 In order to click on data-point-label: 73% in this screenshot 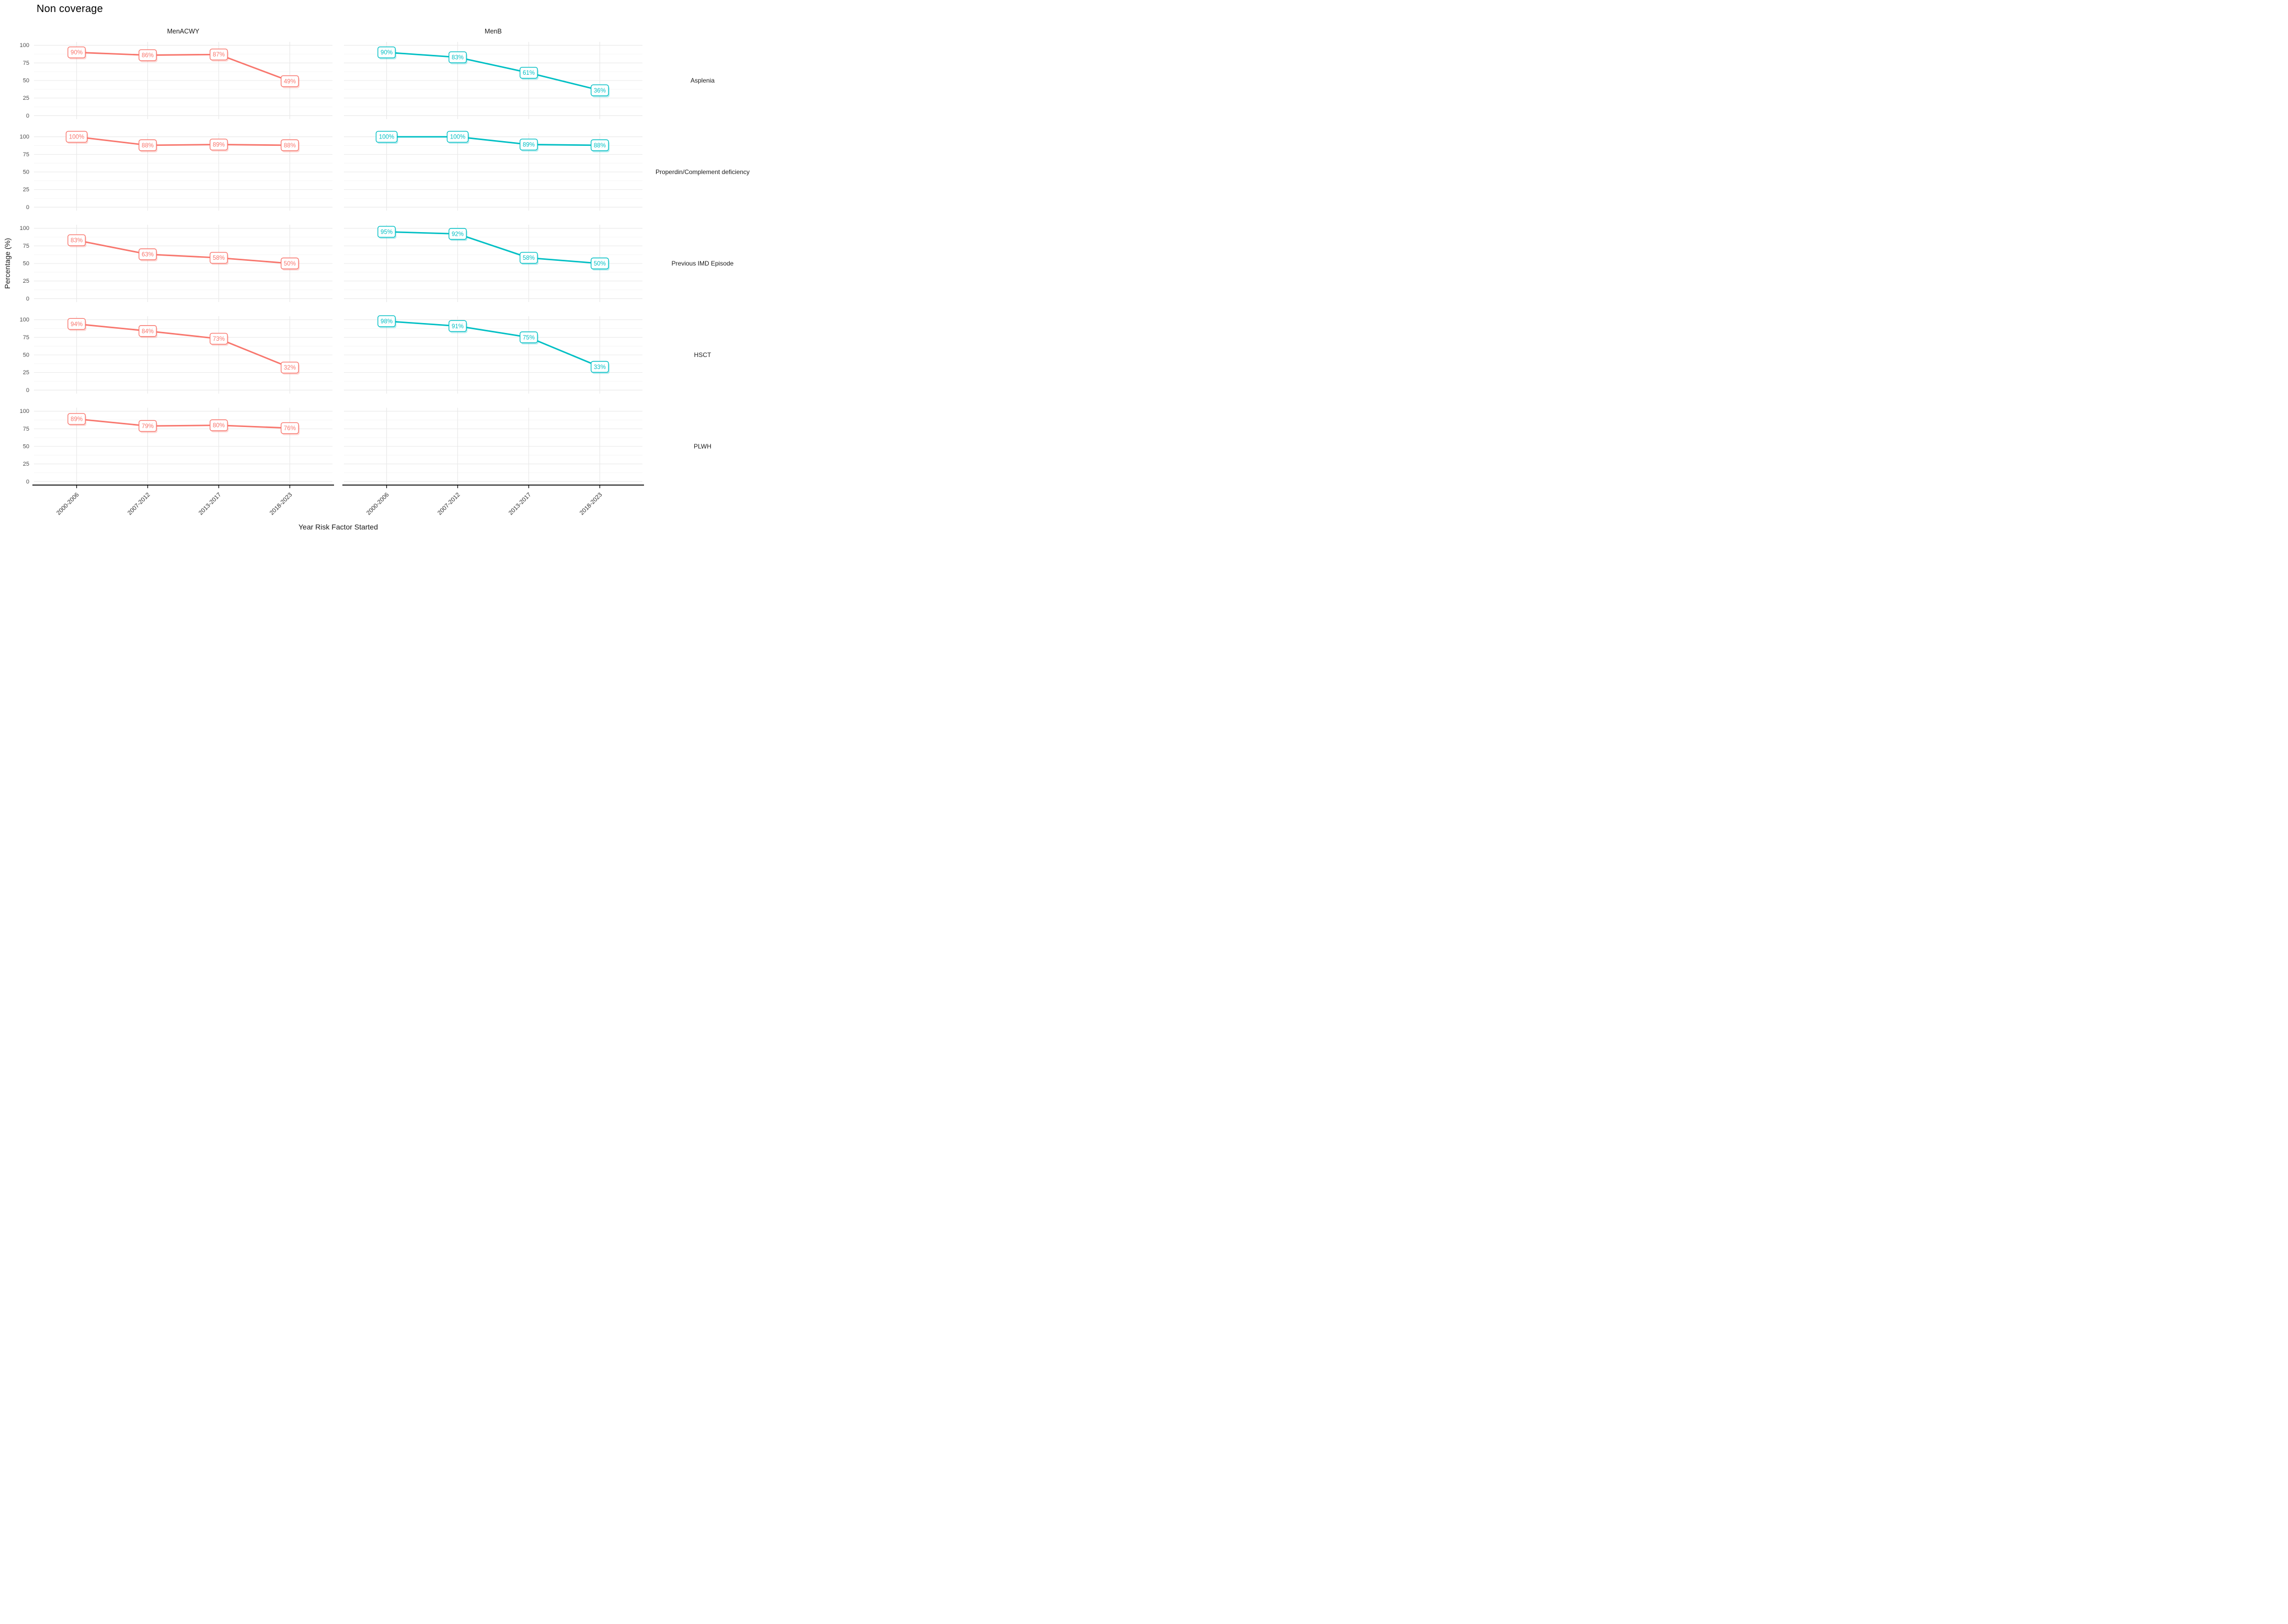, I will do `click(219, 339)`.